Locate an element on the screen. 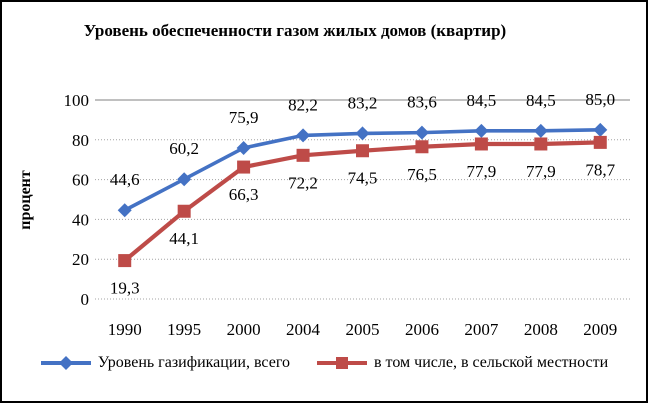 This screenshot has width=648, height=403. legend-swatch-line-diamond-icon is located at coordinates (65, 363).